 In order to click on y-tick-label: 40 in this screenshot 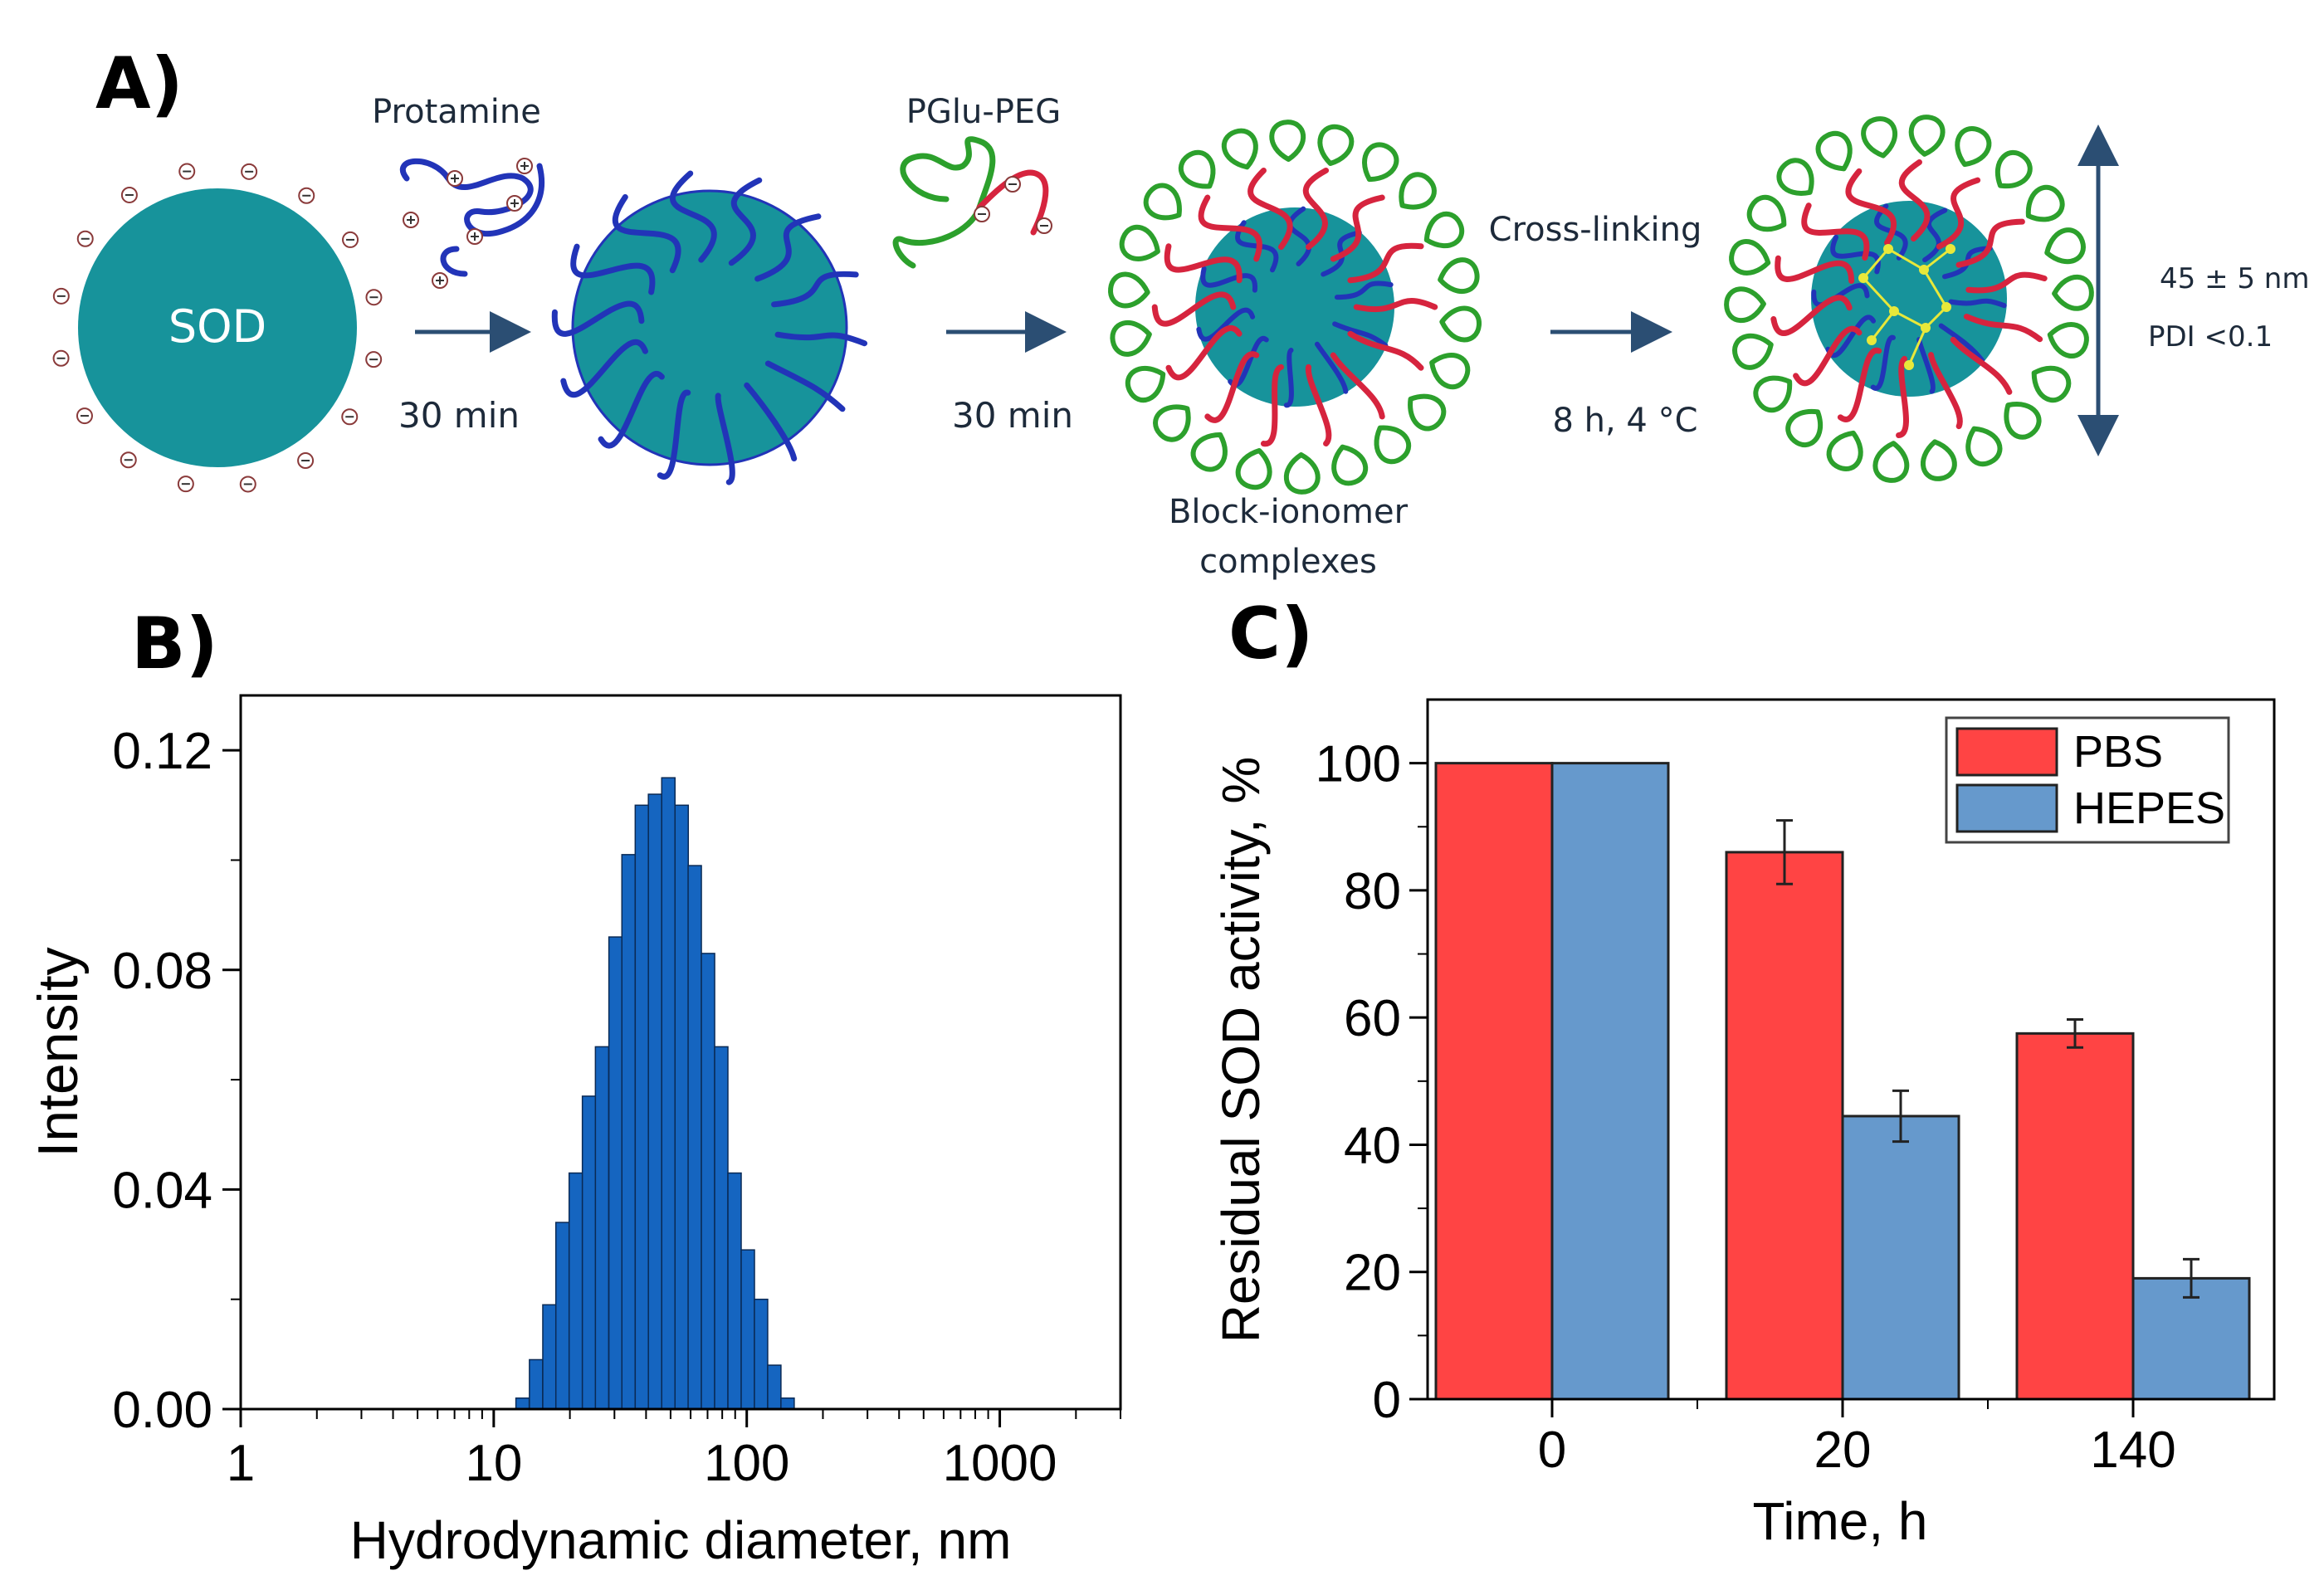, I will do `click(1372, 1145)`.